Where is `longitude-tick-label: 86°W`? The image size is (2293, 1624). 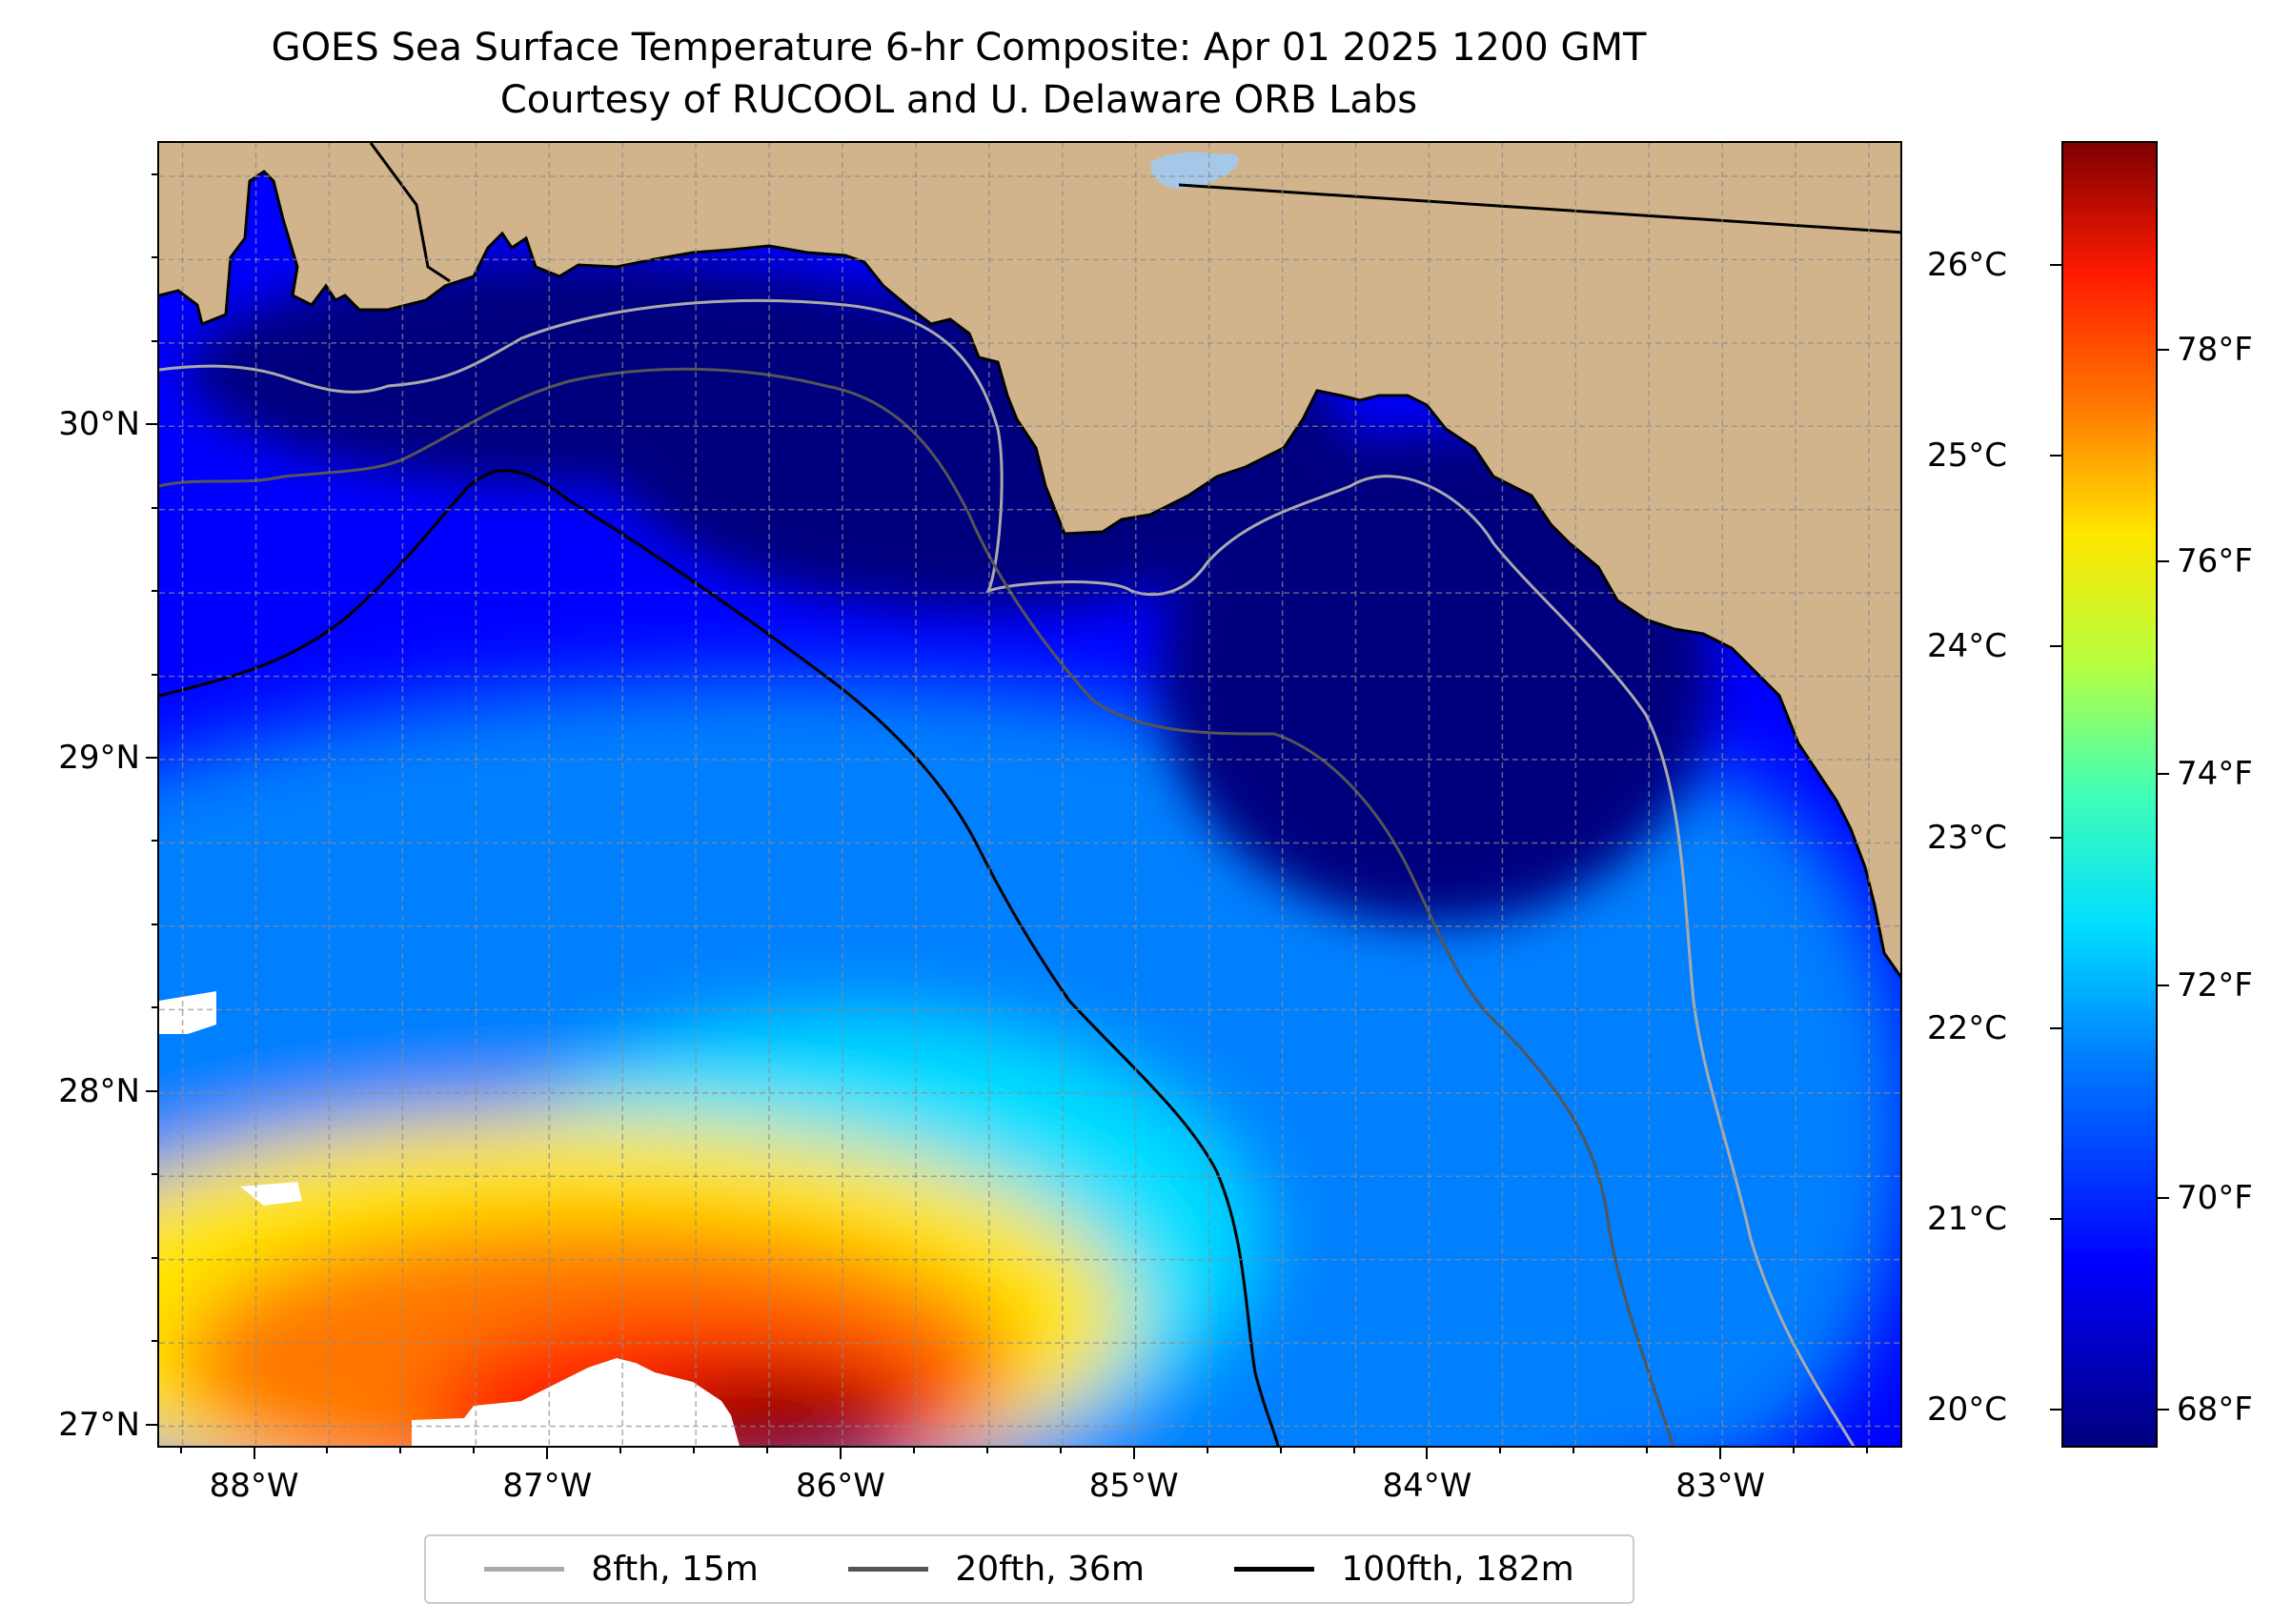
longitude-tick-label: 86°W is located at coordinates (841, 1486).